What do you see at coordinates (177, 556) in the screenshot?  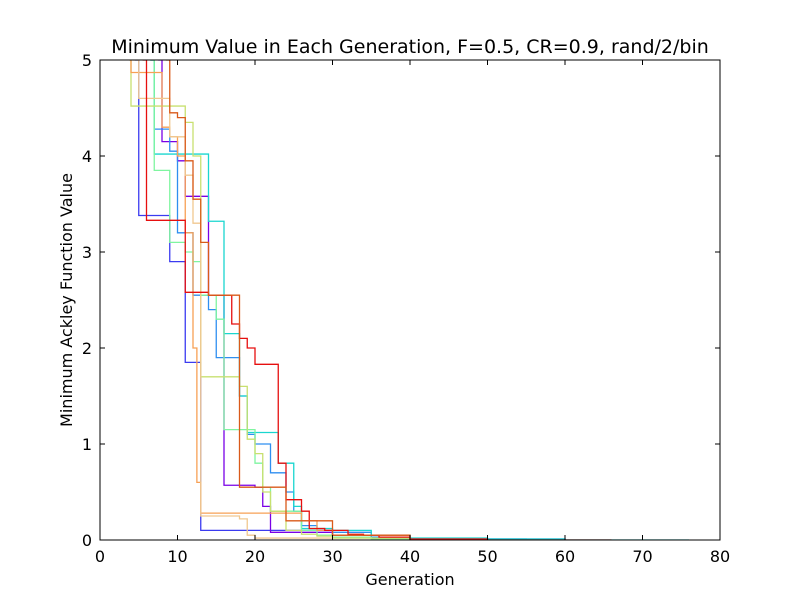 I see `x-tick-label: 10` at bounding box center [177, 556].